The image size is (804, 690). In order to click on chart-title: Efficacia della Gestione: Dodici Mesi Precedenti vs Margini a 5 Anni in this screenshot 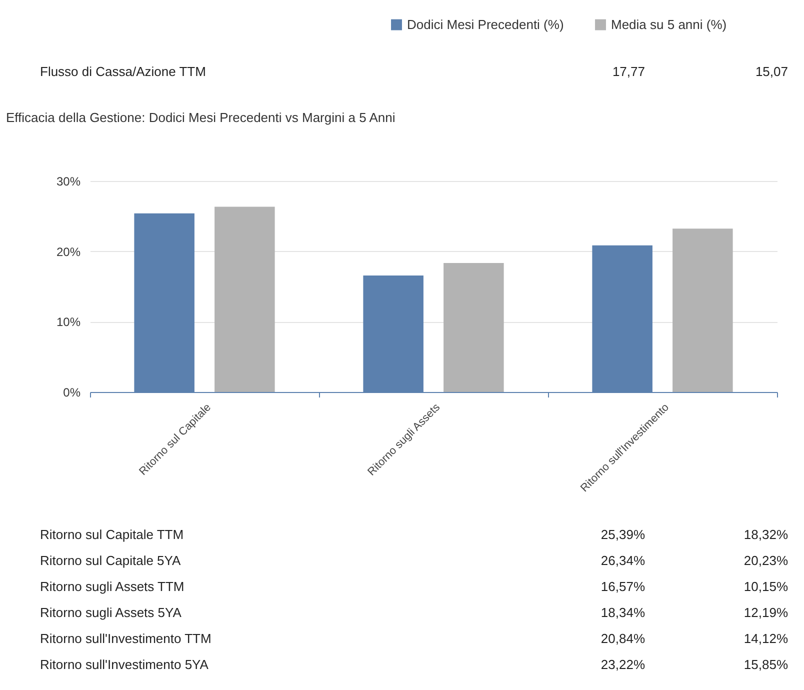, I will do `click(201, 117)`.